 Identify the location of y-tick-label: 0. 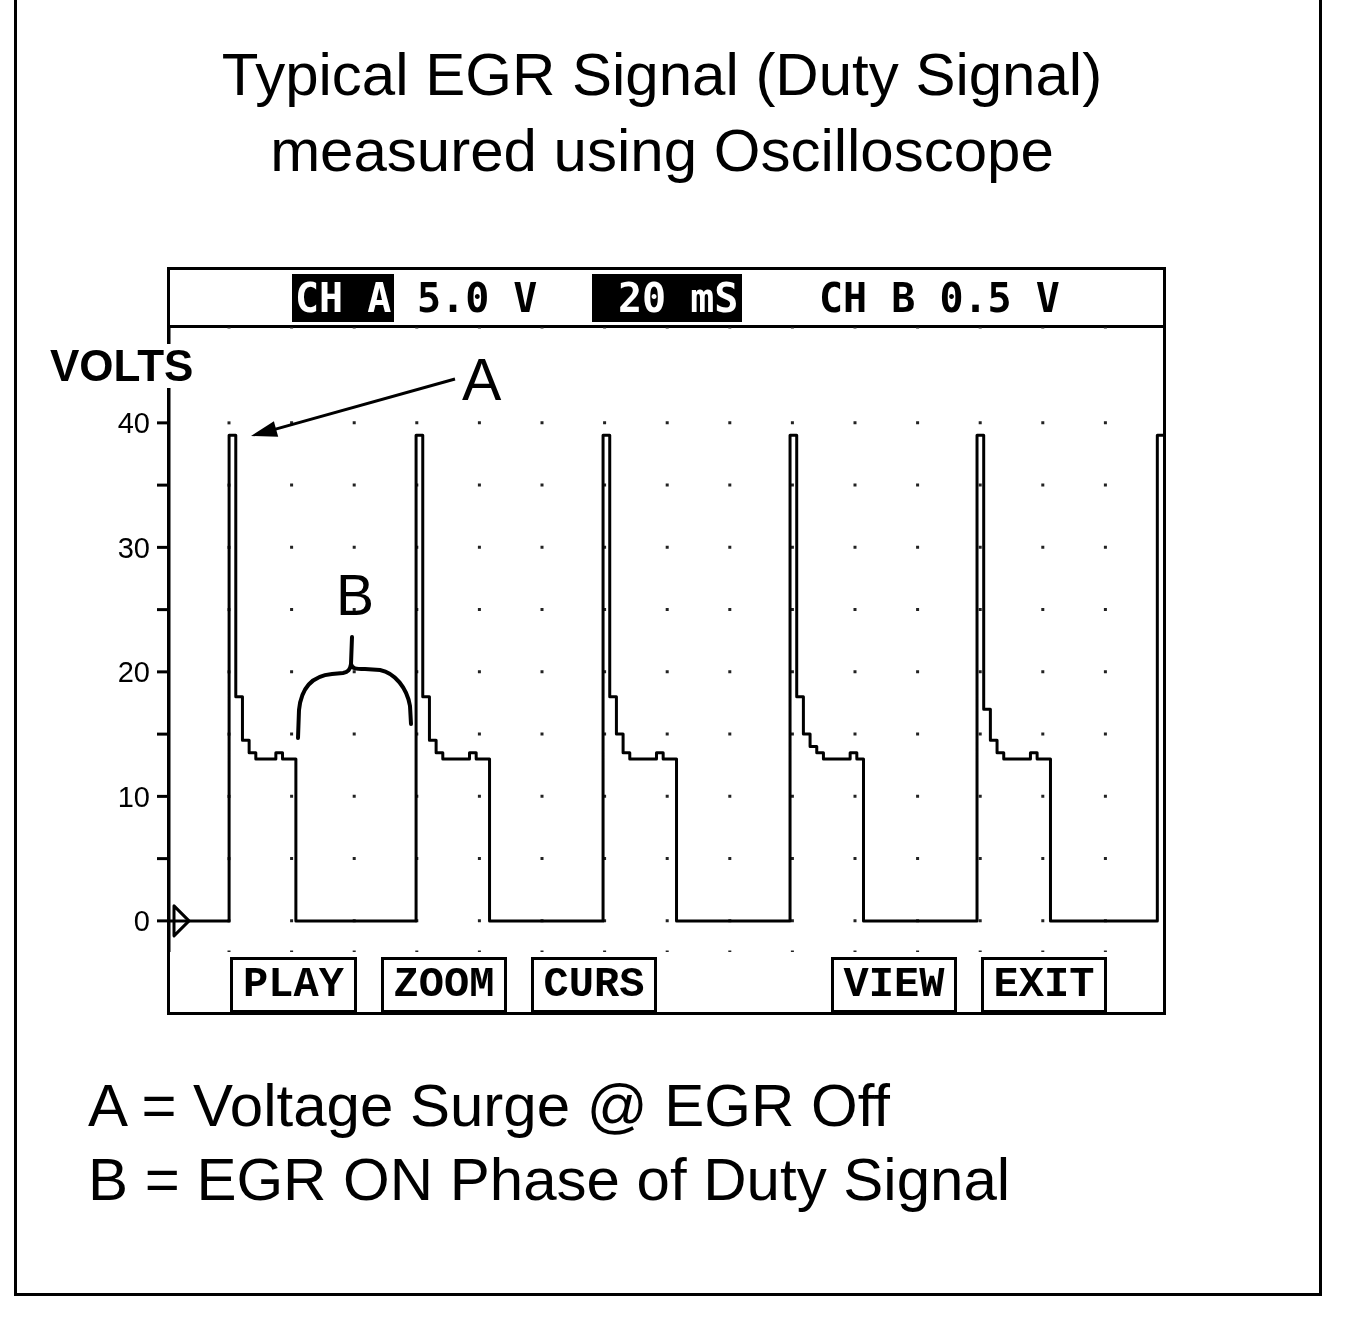
(141, 921).